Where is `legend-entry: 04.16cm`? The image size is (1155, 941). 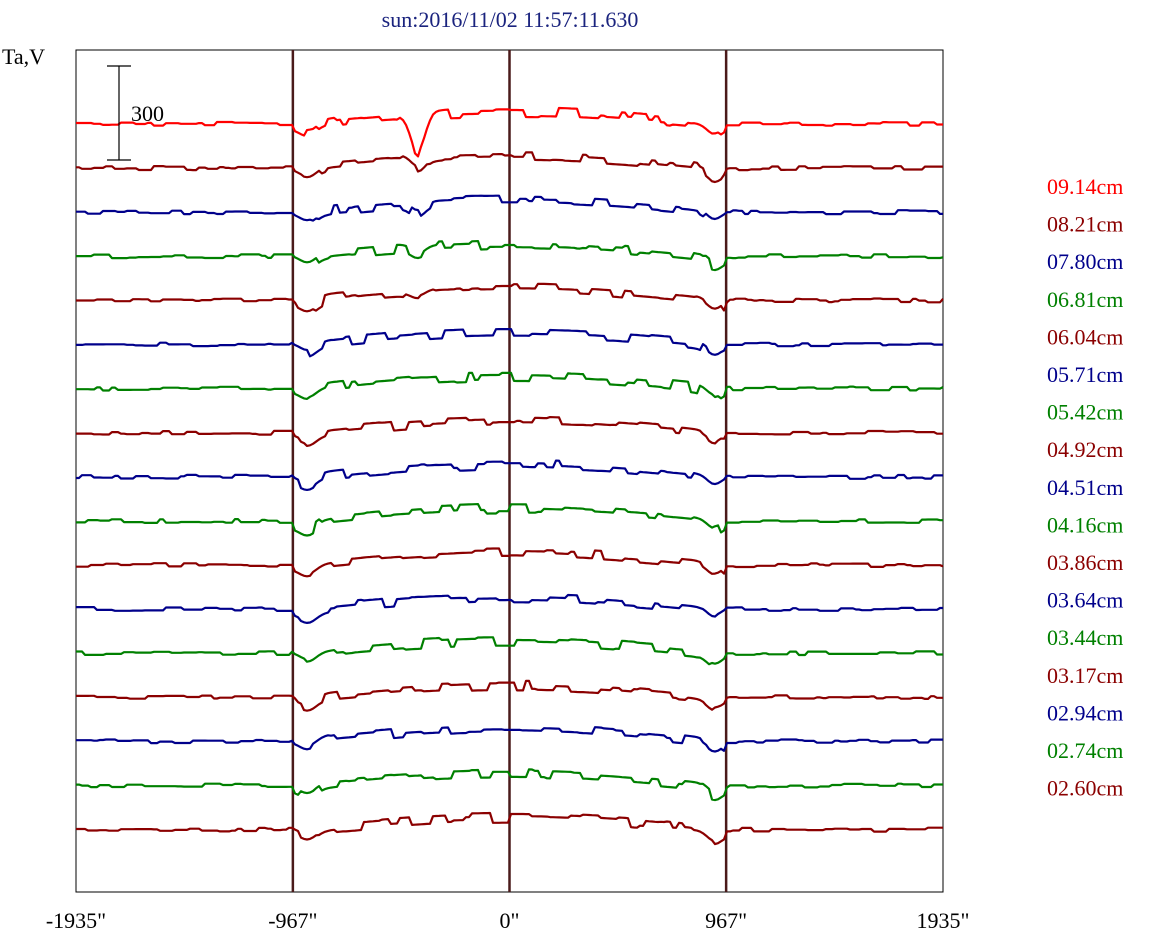 legend-entry: 04.16cm is located at coordinates (1085, 524).